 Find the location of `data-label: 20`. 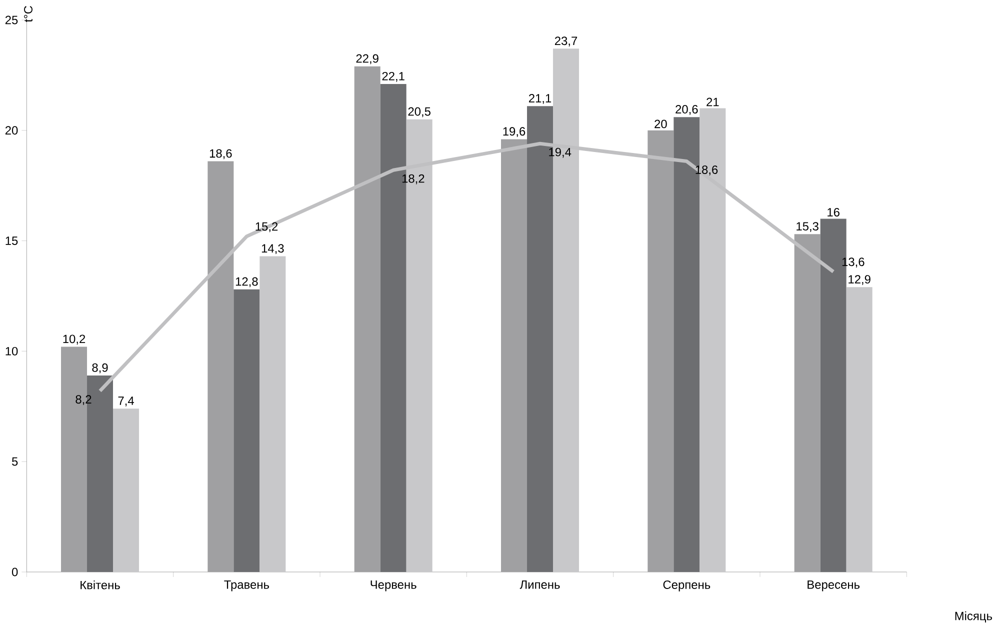

data-label: 20 is located at coordinates (660, 124).